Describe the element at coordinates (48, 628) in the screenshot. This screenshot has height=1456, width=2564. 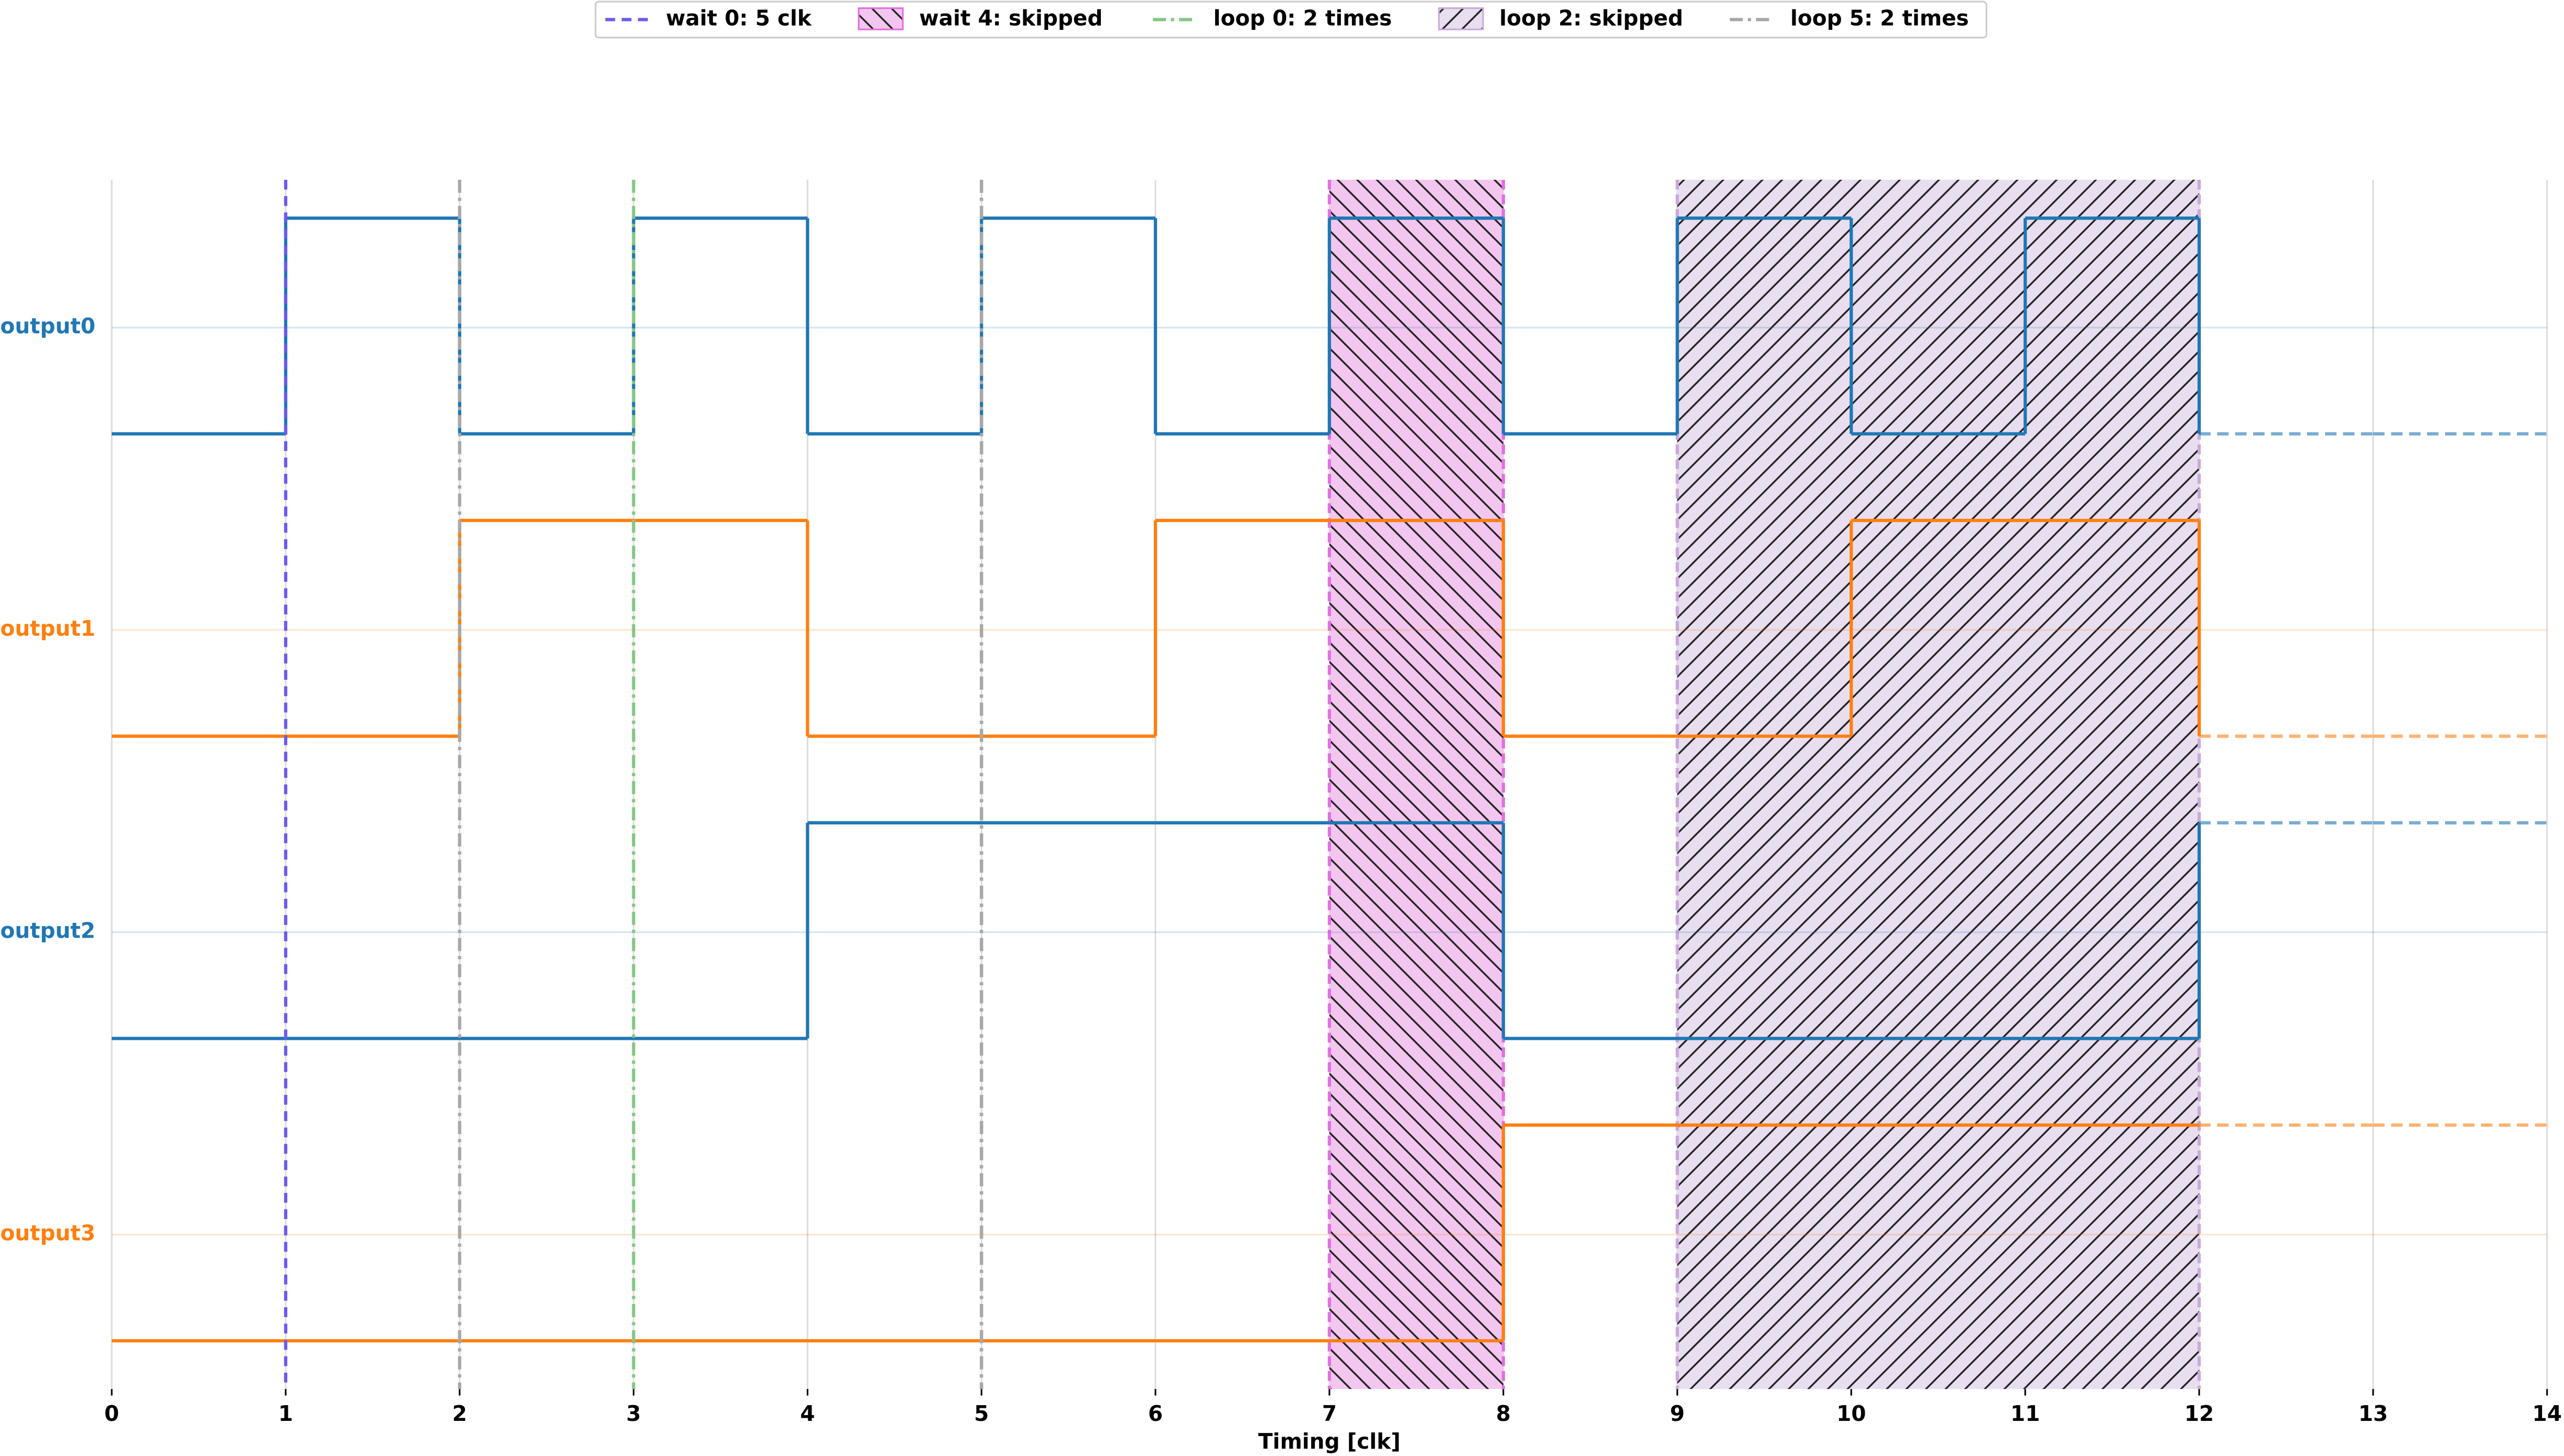
I see `y-tick-label: output1` at that location.